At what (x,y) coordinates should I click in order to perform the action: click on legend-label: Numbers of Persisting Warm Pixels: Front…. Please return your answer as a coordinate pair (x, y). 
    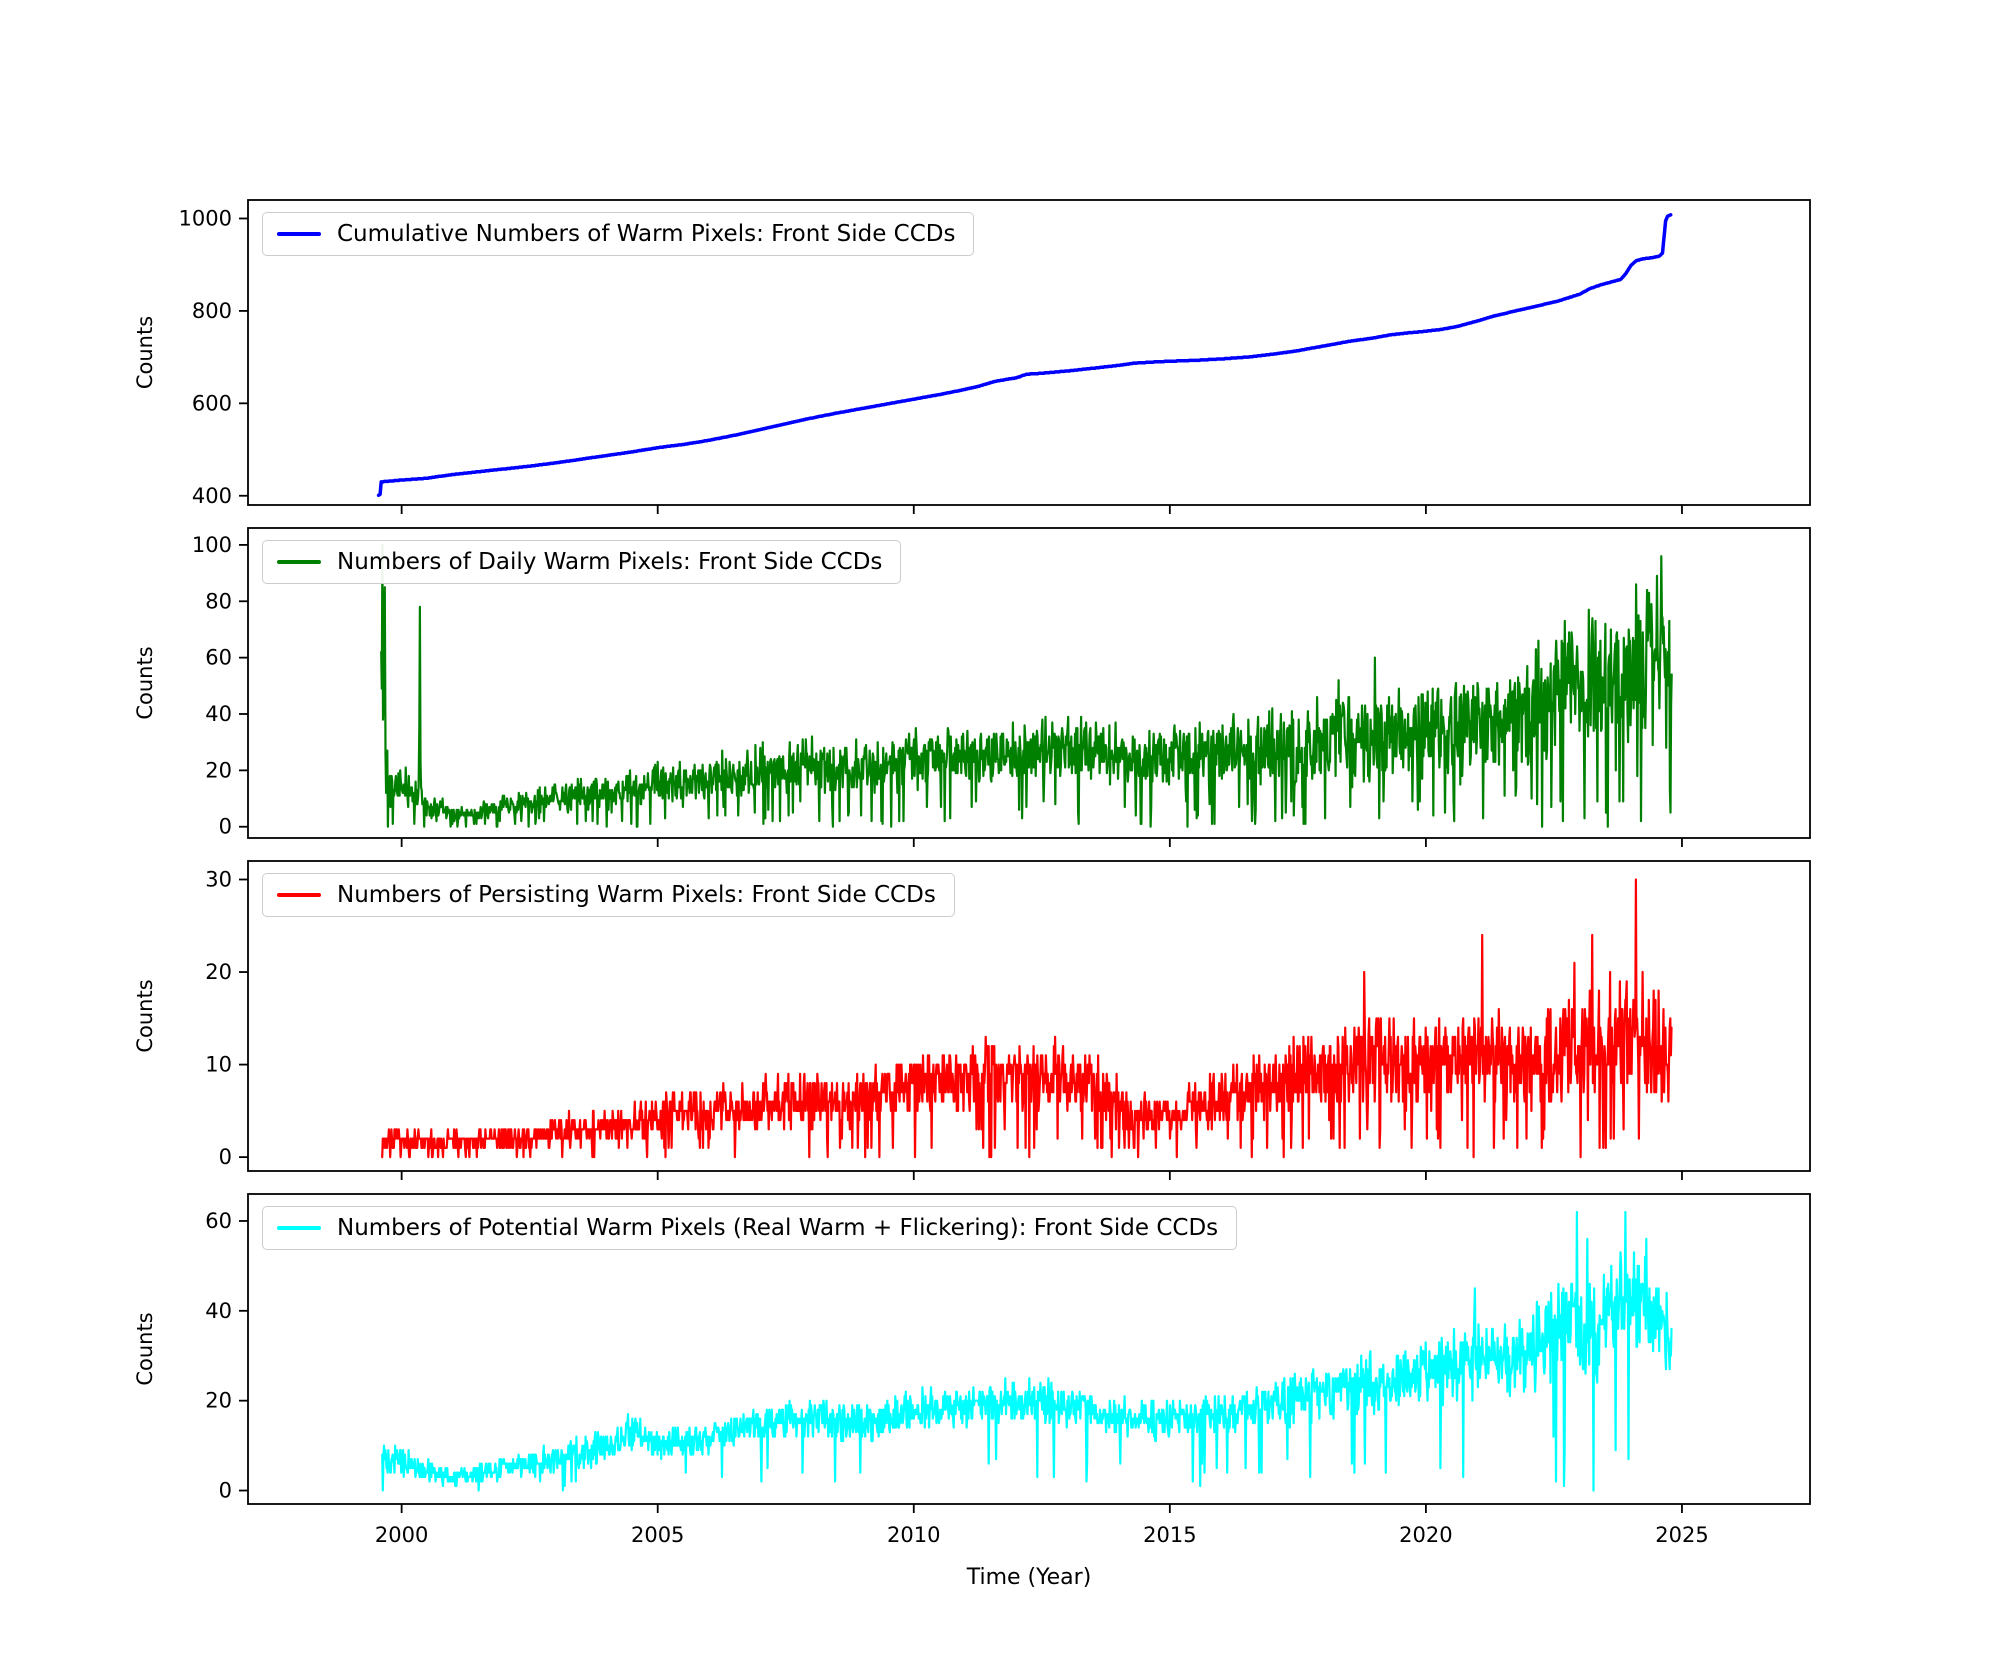
    Looking at the image, I should click on (636, 895).